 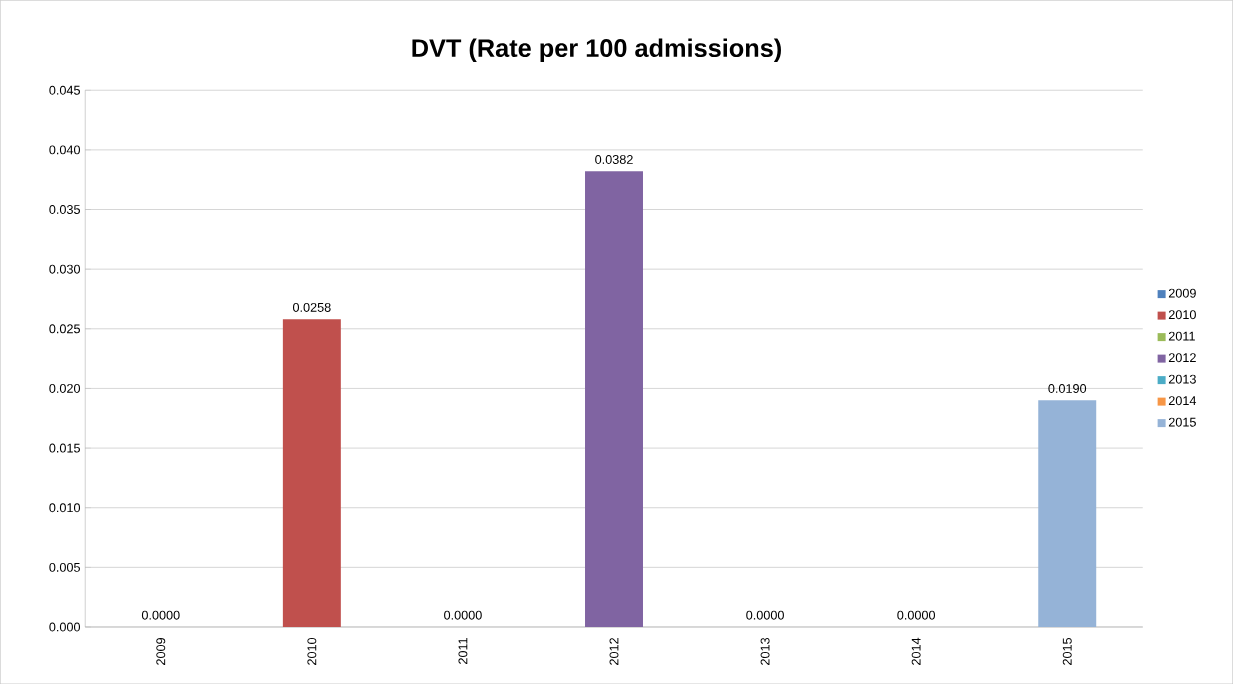 What do you see at coordinates (596, 50) in the screenshot?
I see `chart-title: DVT (Rate per 100 admissions)` at bounding box center [596, 50].